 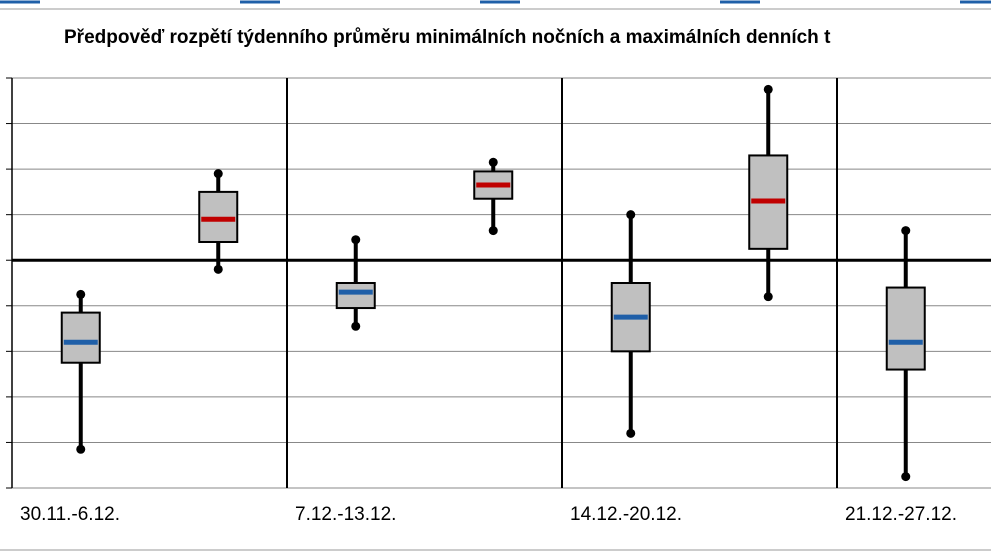 What do you see at coordinates (70, 514) in the screenshot?
I see `x-tick-label: 30.11.-6.12.` at bounding box center [70, 514].